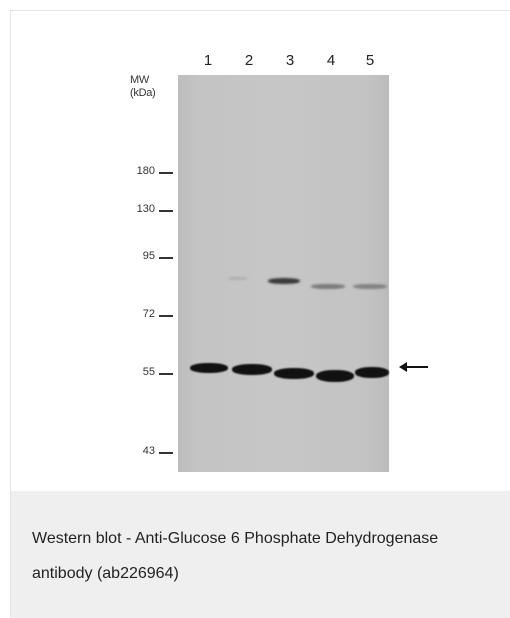 The image size is (510, 618). I want to click on marker-label-180: 180, so click(138, 171).